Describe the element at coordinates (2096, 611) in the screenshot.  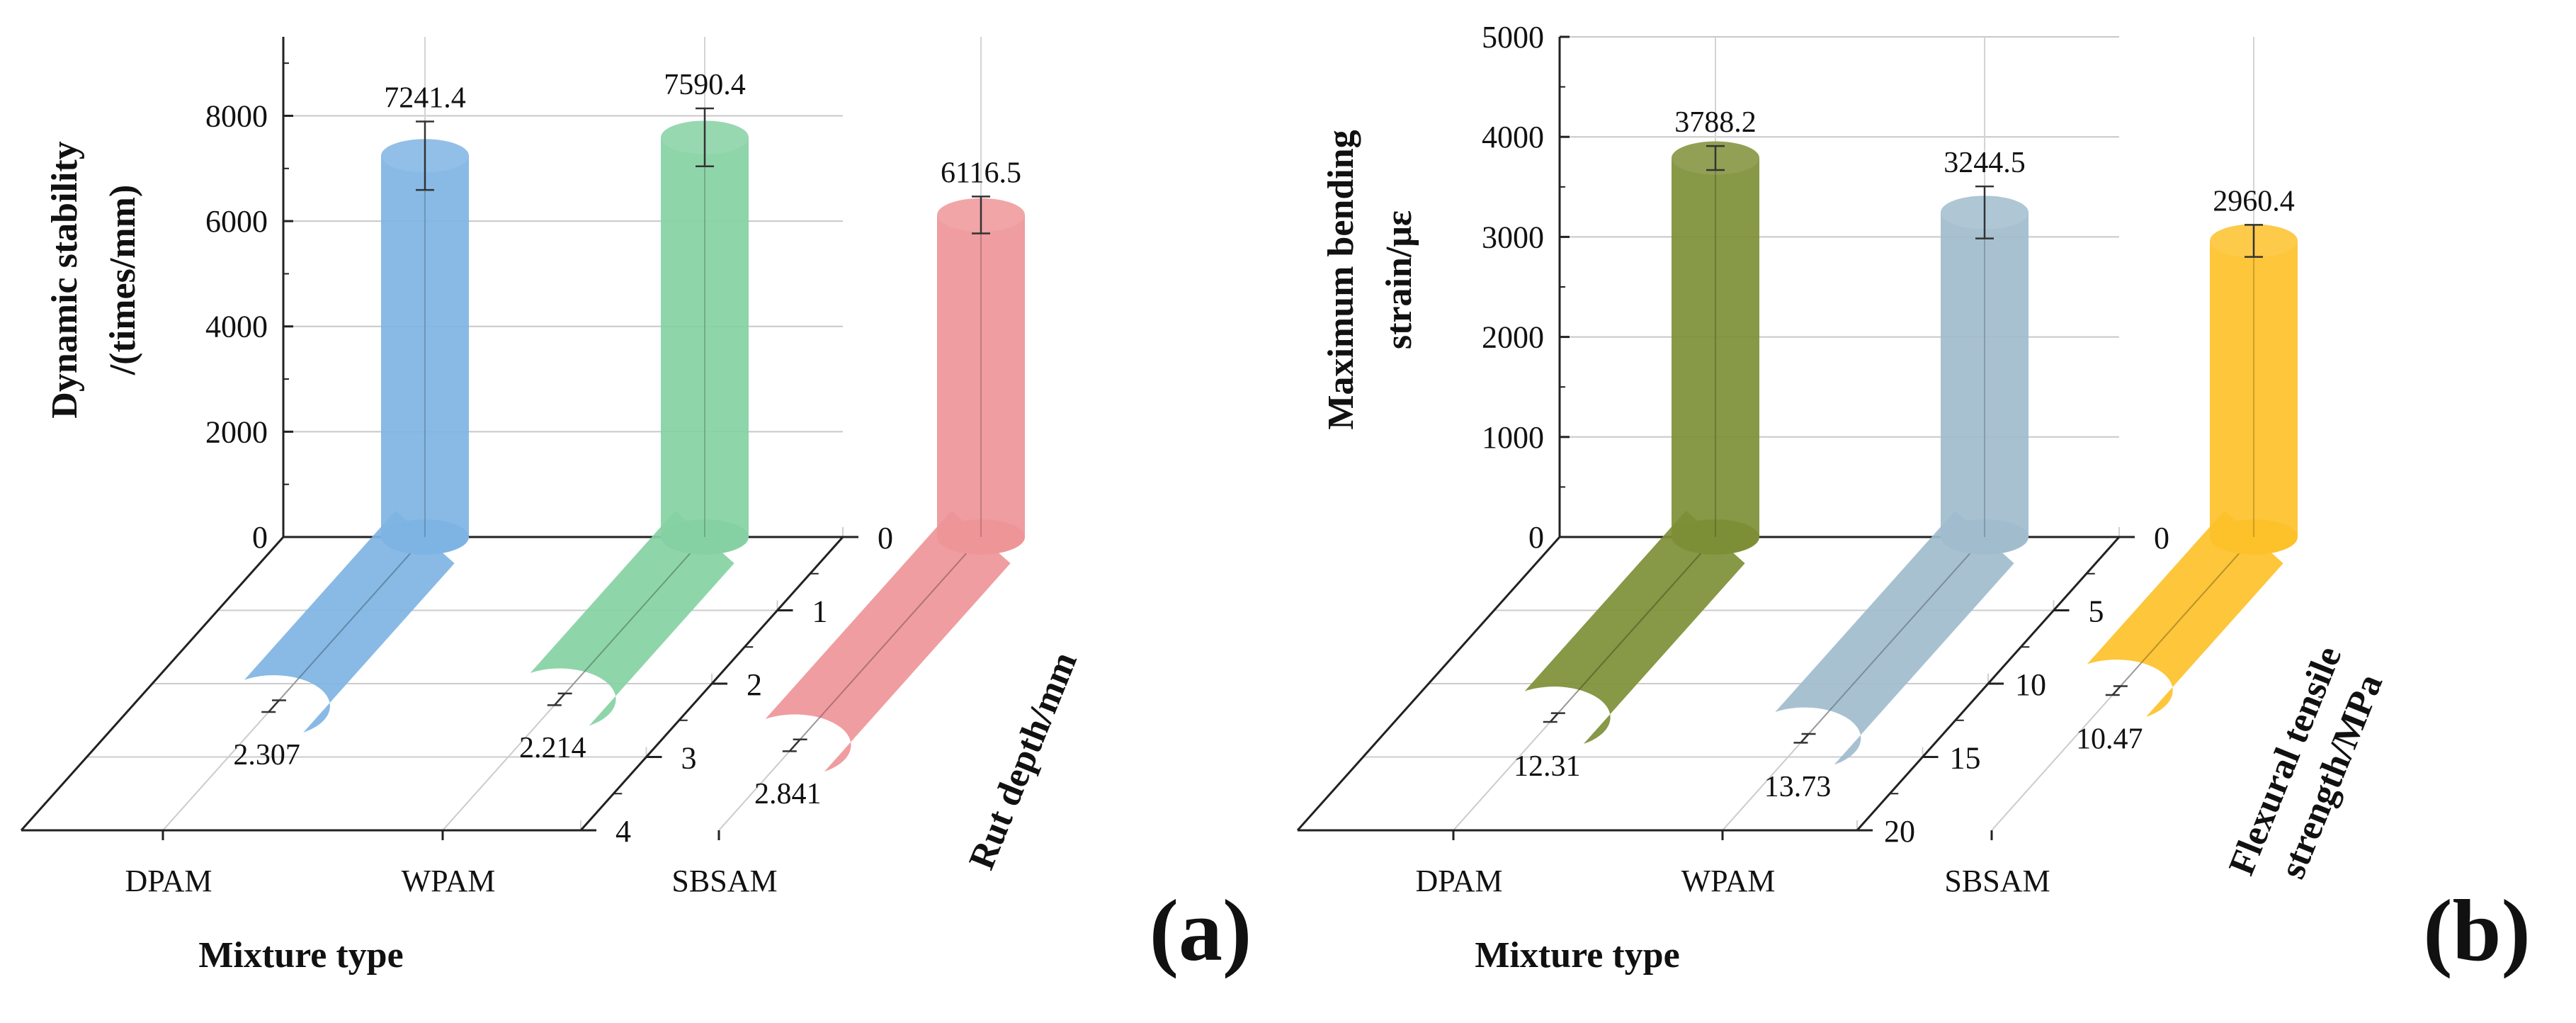
I see `z-tick-label: 5` at that location.